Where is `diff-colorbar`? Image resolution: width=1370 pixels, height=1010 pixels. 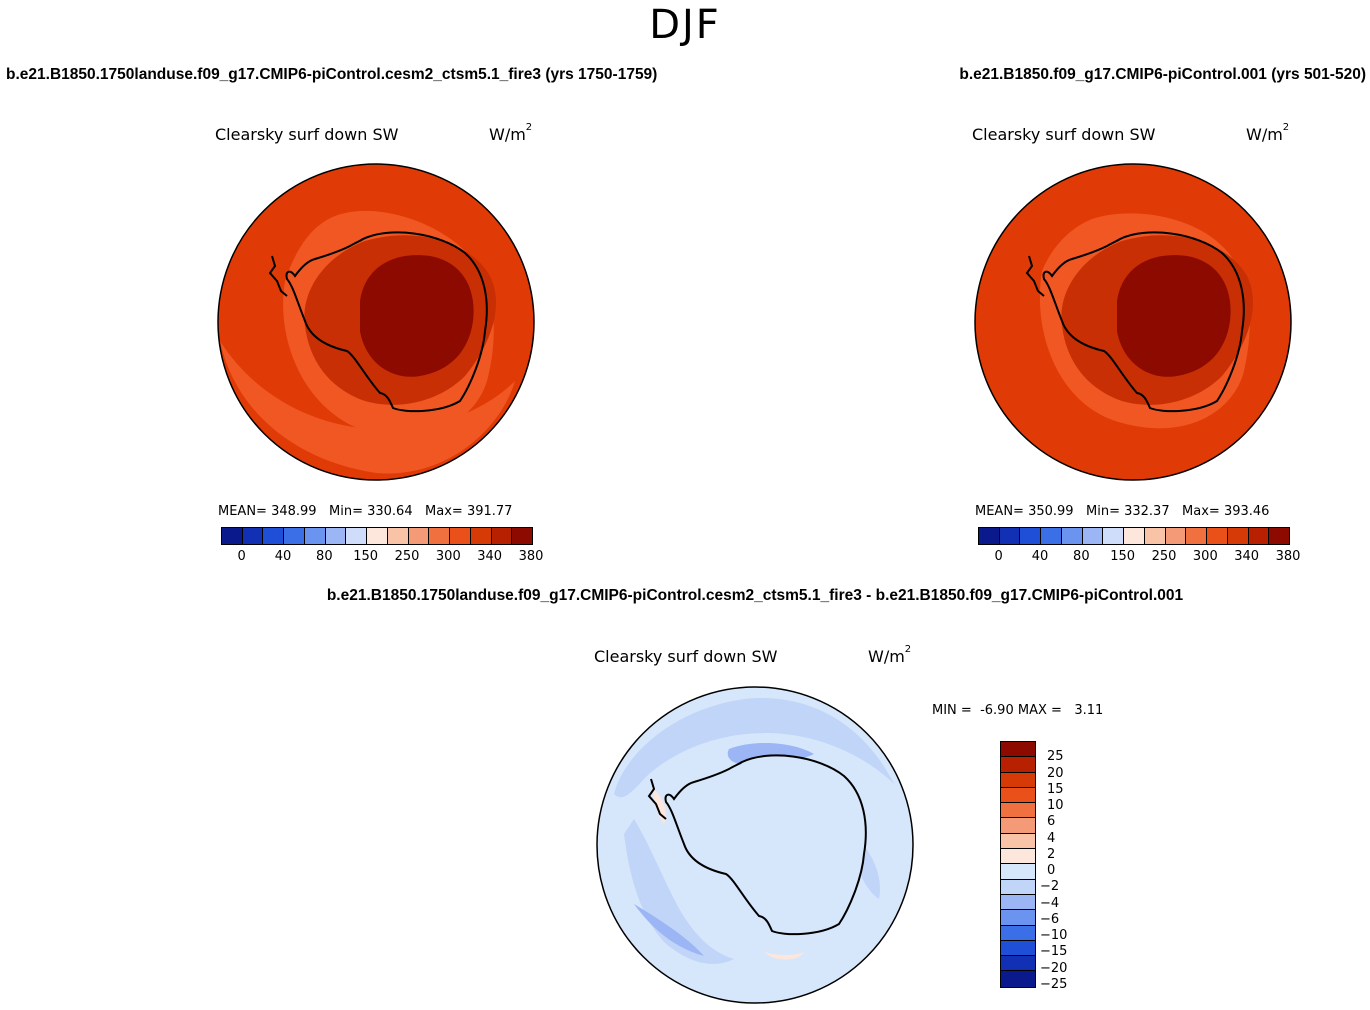 diff-colorbar is located at coordinates (1018, 864).